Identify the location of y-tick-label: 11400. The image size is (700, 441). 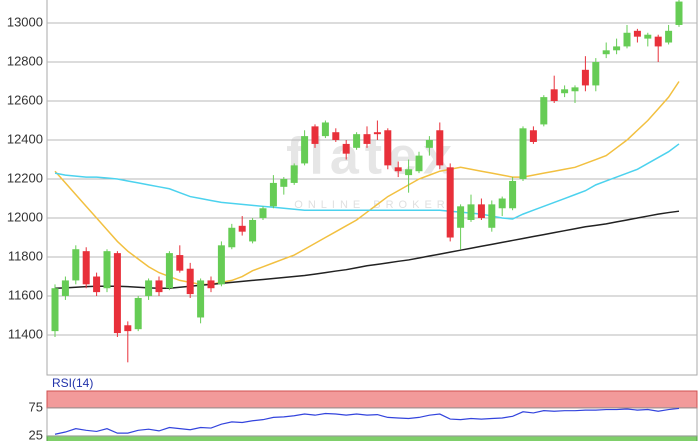
(25, 333).